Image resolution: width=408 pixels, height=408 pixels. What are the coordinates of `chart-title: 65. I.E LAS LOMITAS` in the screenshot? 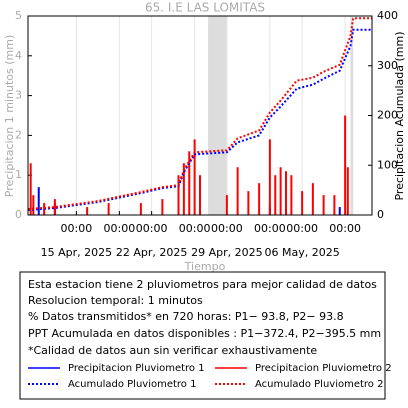 It's located at (205, 8).